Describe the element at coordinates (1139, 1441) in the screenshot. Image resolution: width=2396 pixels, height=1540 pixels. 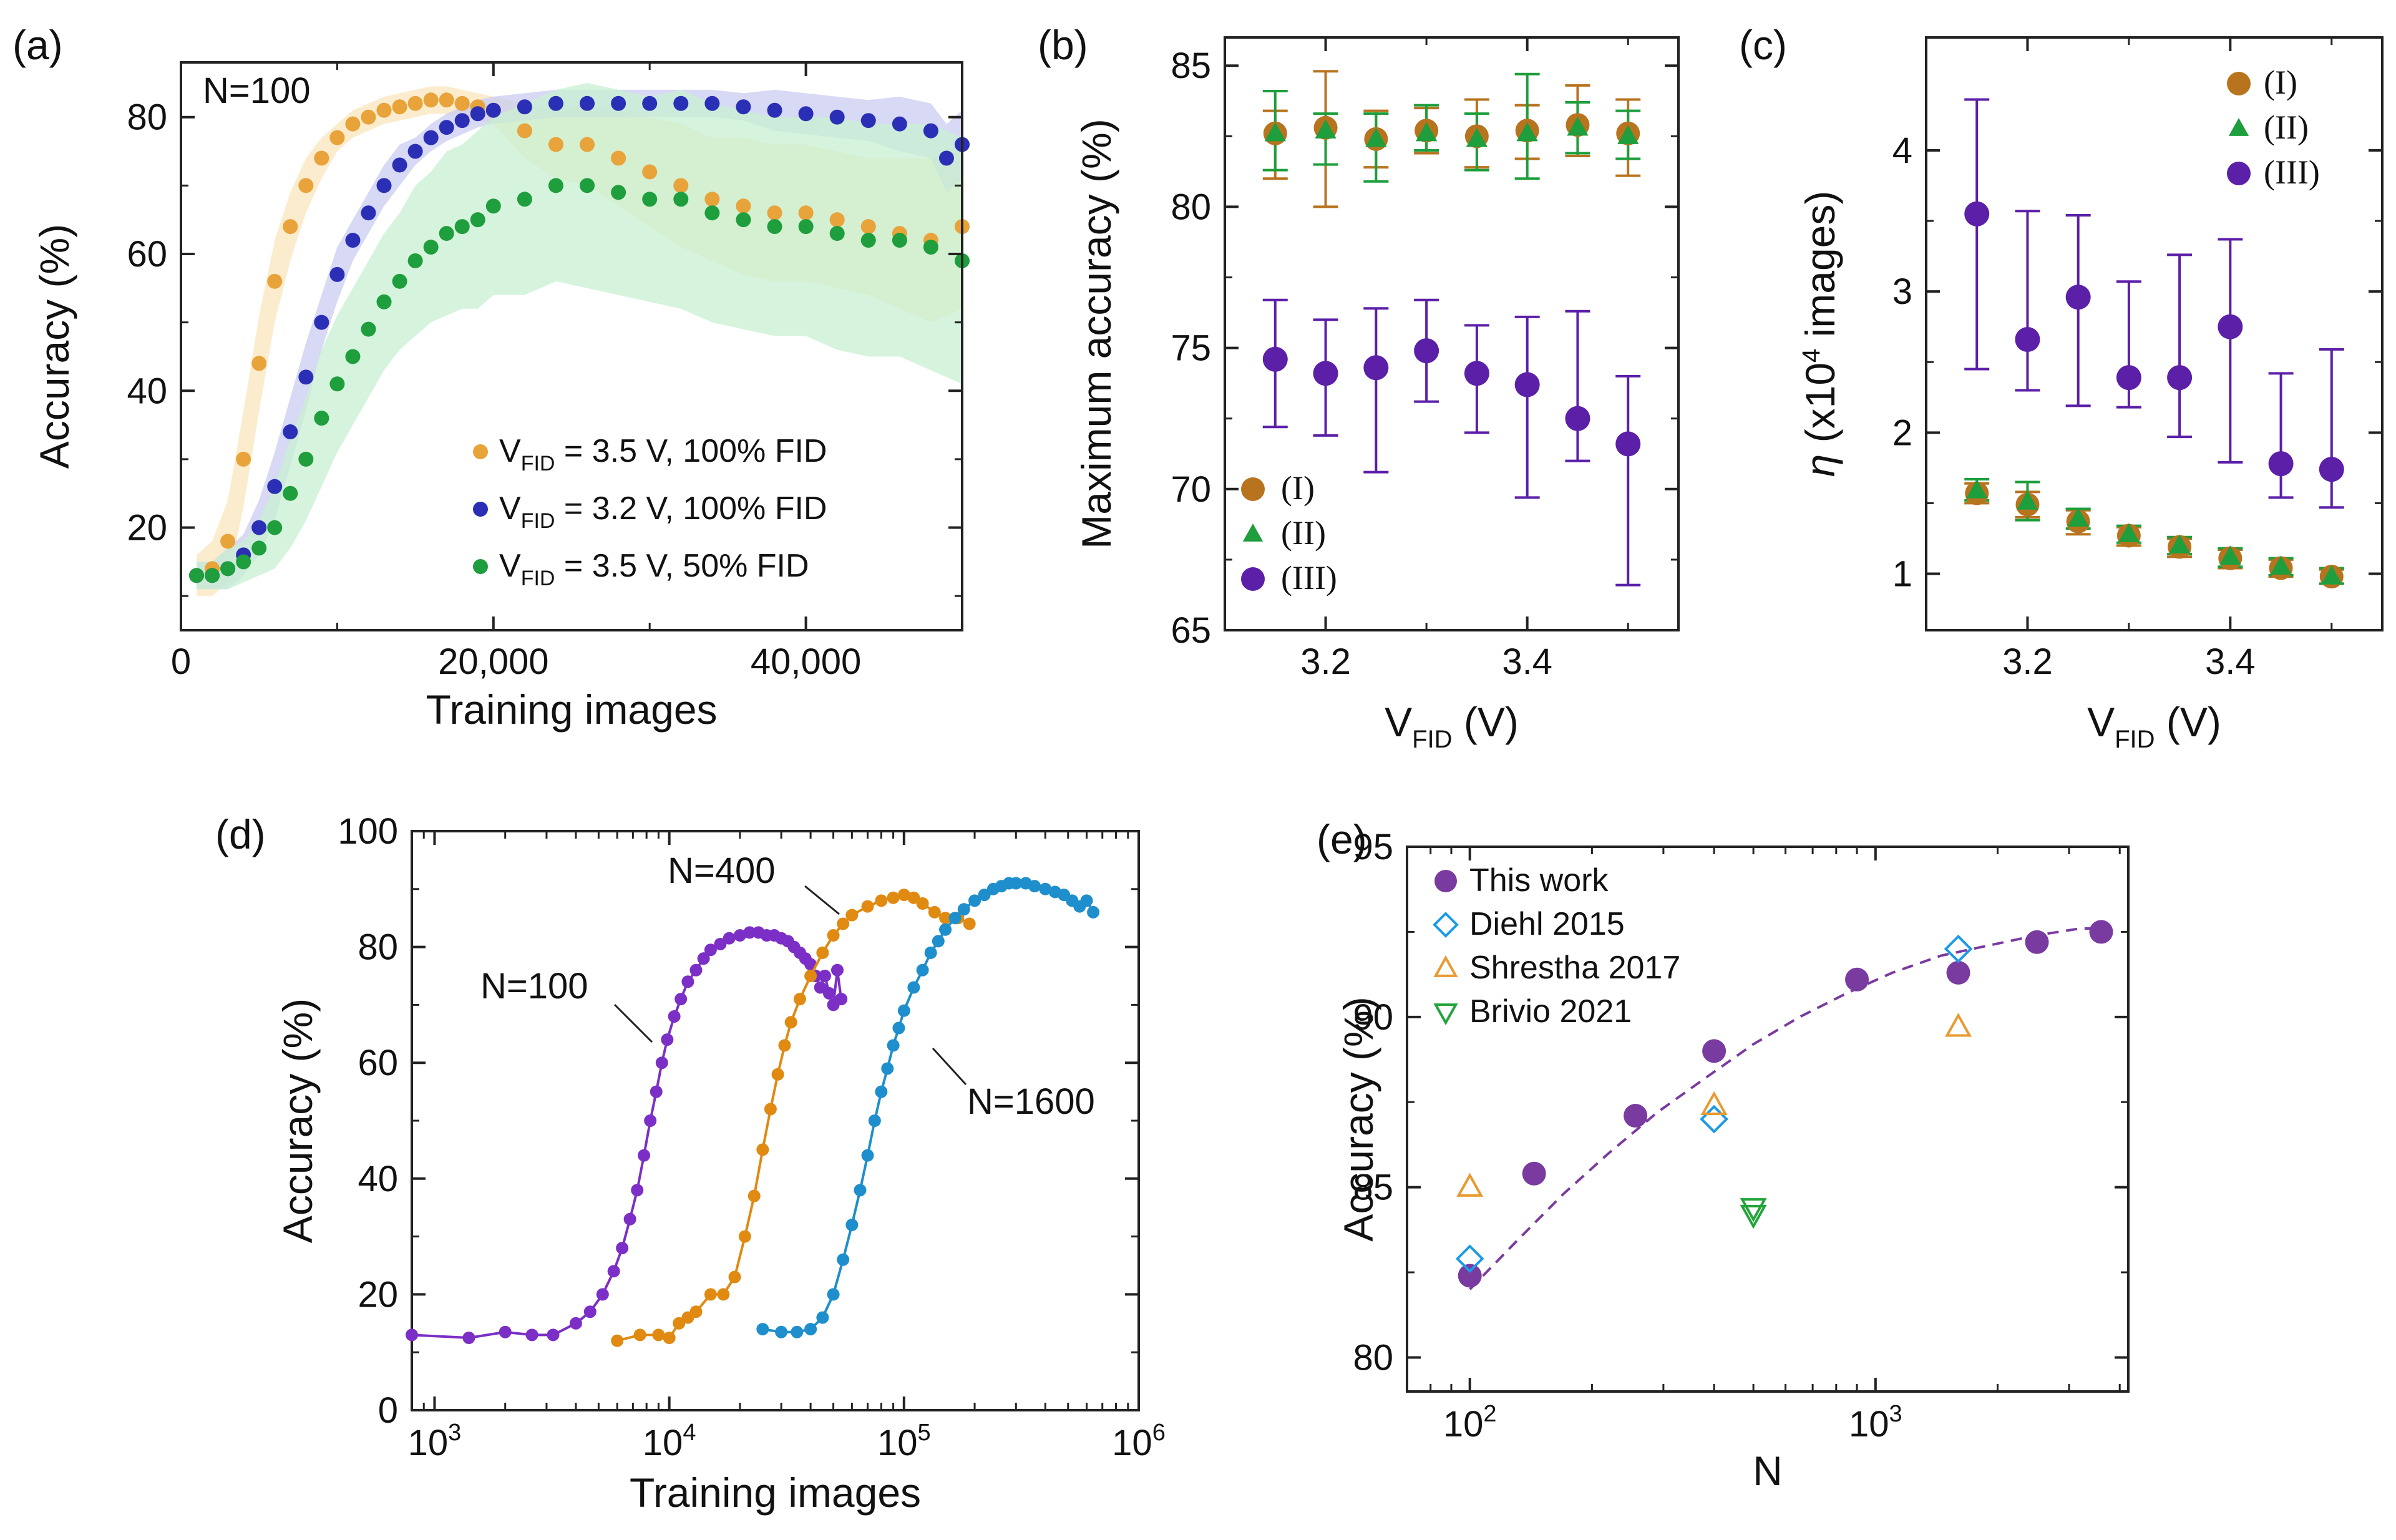
I see `x-tick-label: 10⁶` at that location.